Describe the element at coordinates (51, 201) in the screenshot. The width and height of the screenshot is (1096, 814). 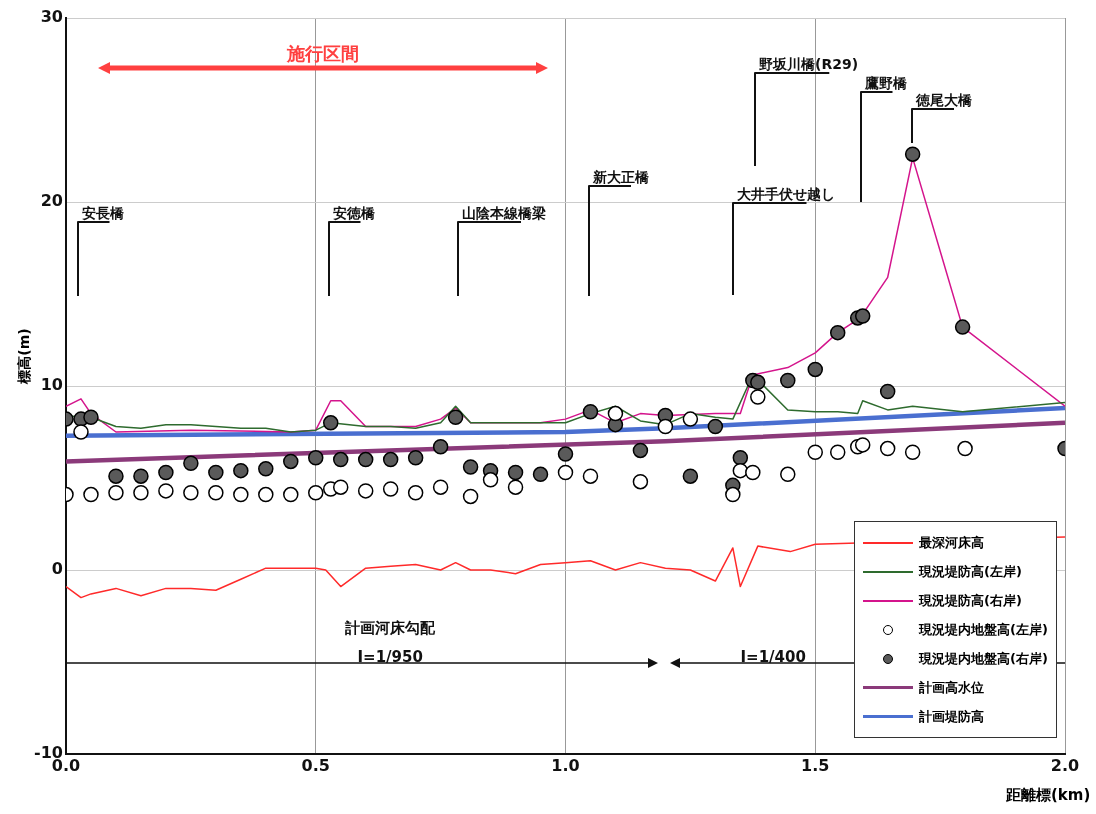
I see `y-tick-label: 20` at that location.